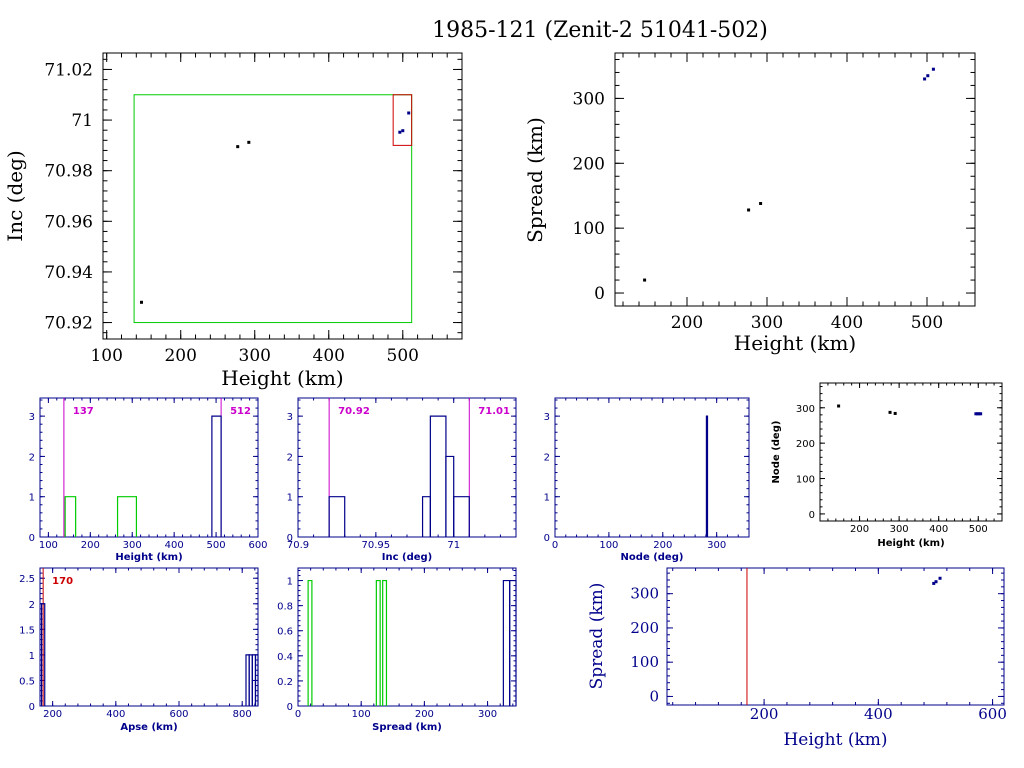 This screenshot has width=1024, height=768. I want to click on spread-hist-y-tick-label: 0.2, so click(285, 682).